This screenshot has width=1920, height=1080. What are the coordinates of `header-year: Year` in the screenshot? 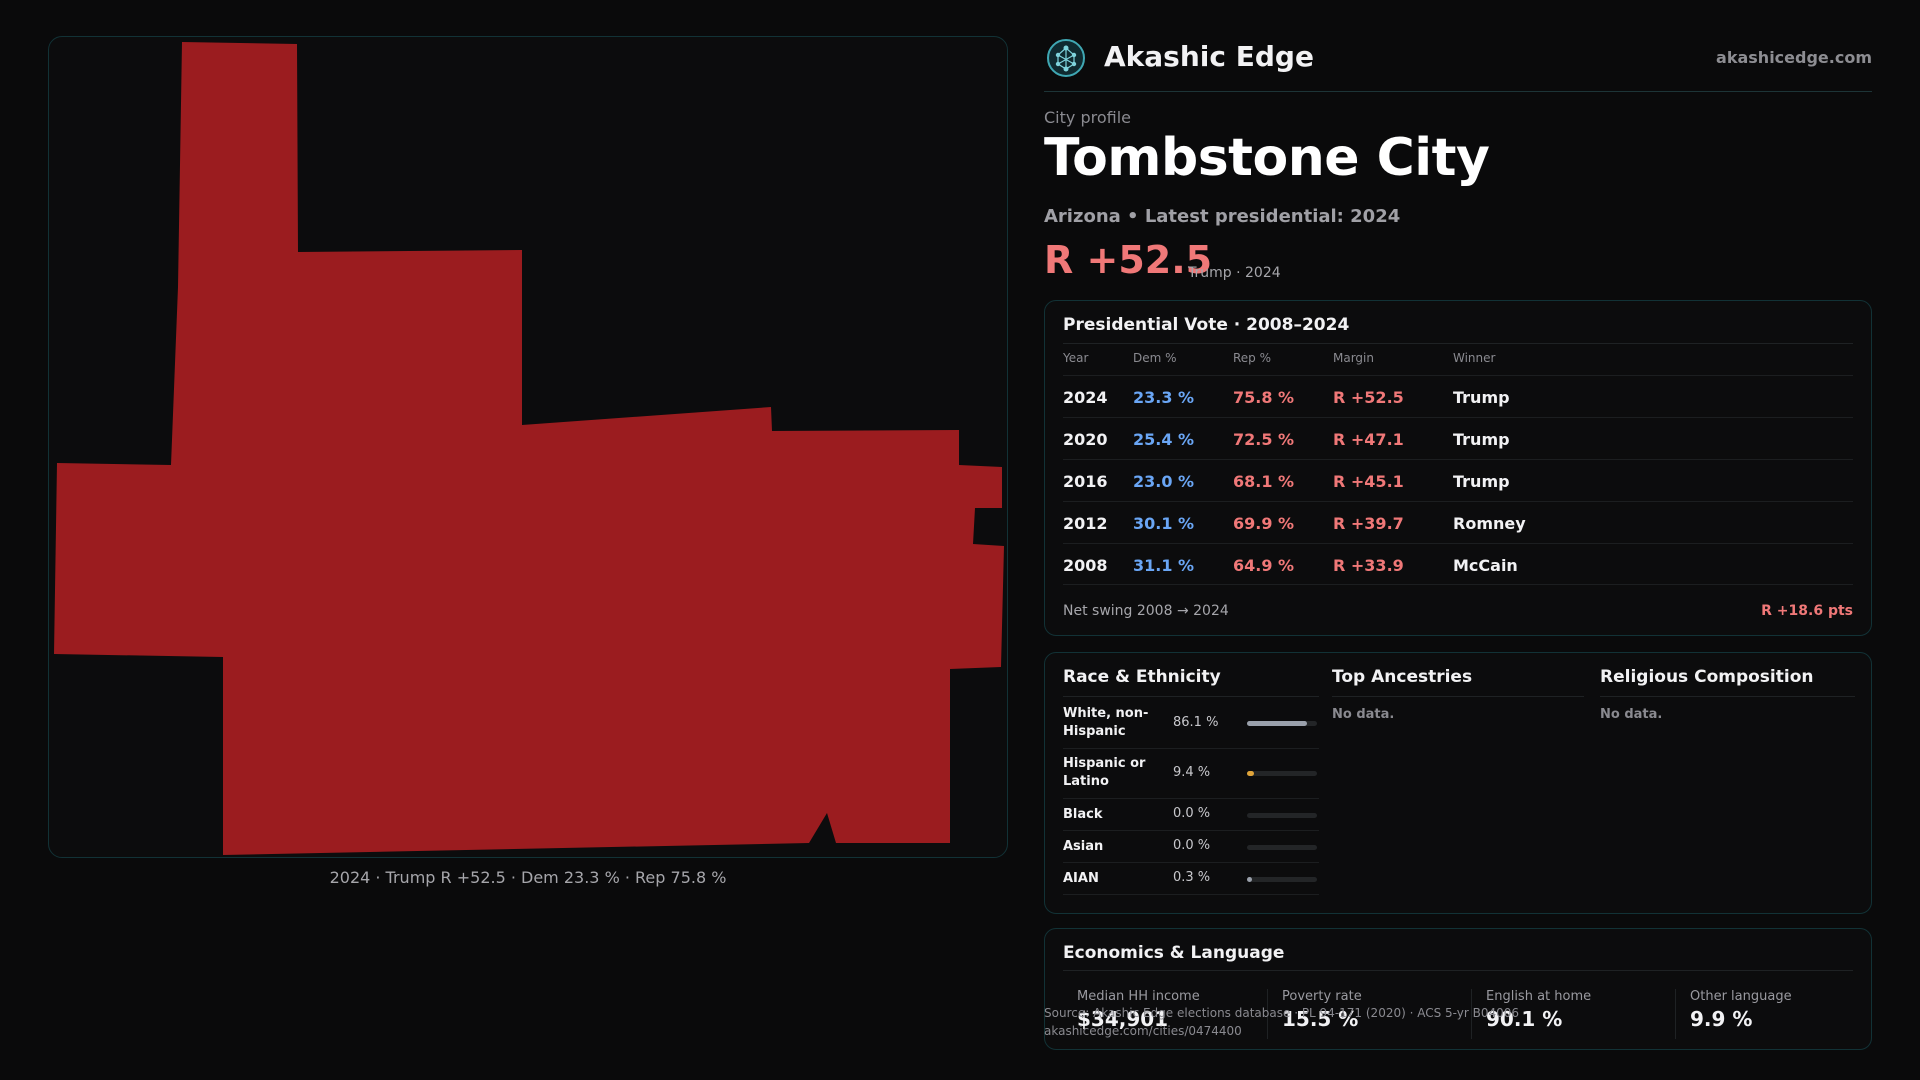 It's located at (1076, 358).